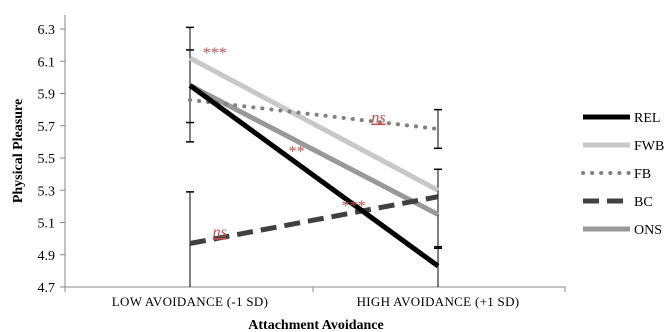  Describe the element at coordinates (47, 288) in the screenshot. I see `y-tick-label: 4.7` at that location.